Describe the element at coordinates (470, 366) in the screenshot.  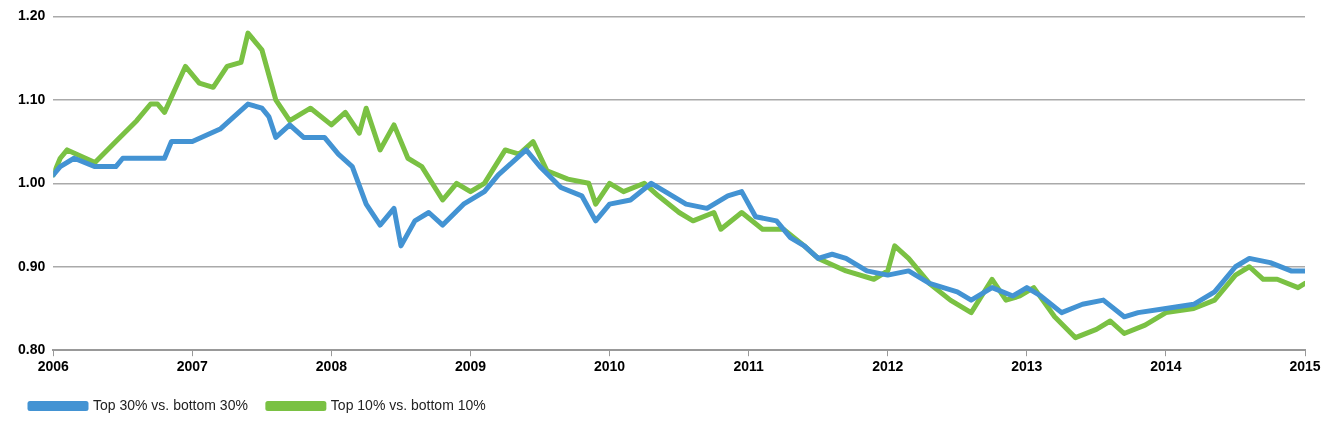
I see `x-tick-label: 2009` at that location.